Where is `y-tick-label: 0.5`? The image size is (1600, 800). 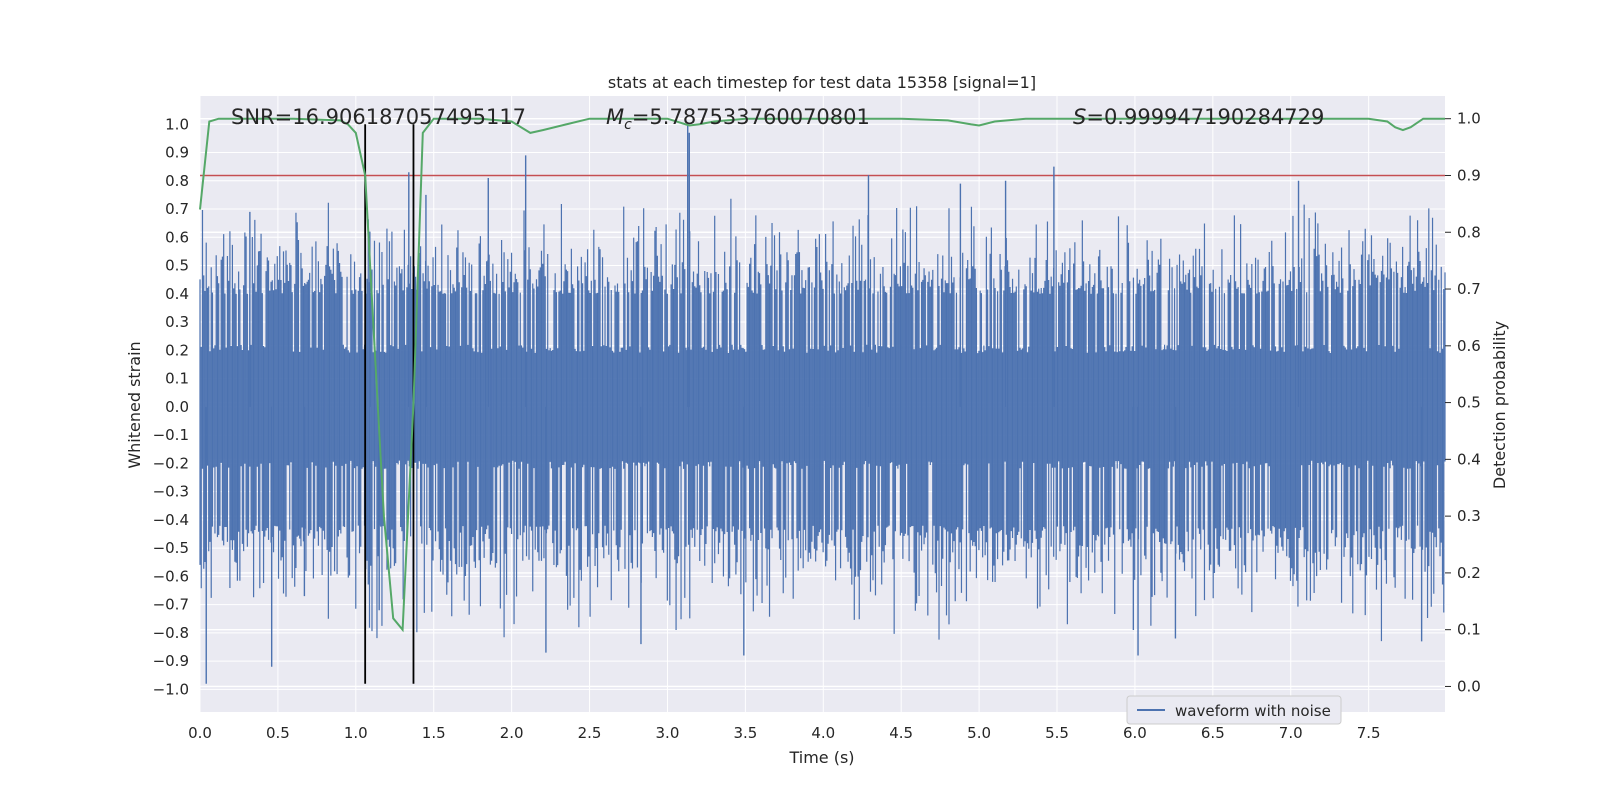 y-tick-label: 0.5 is located at coordinates (177, 266).